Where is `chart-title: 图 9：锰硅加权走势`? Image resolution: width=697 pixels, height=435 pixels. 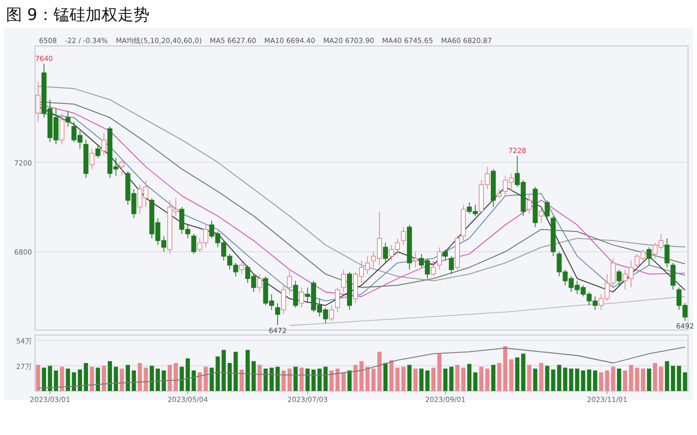 chart-title: 图 9：锰硅加权走势 is located at coordinates (78, 14).